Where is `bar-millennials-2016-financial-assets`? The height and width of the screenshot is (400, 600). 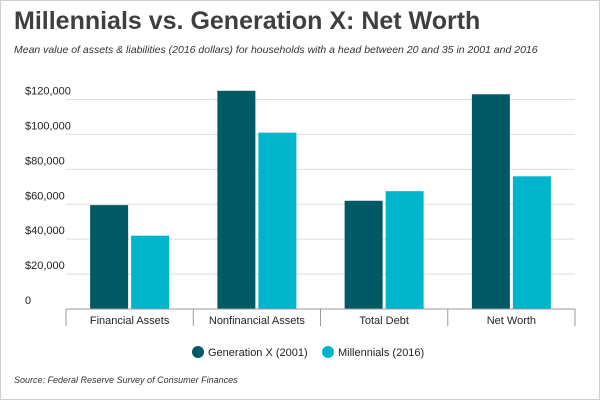 bar-millennials-2016-financial-assets is located at coordinates (150, 272).